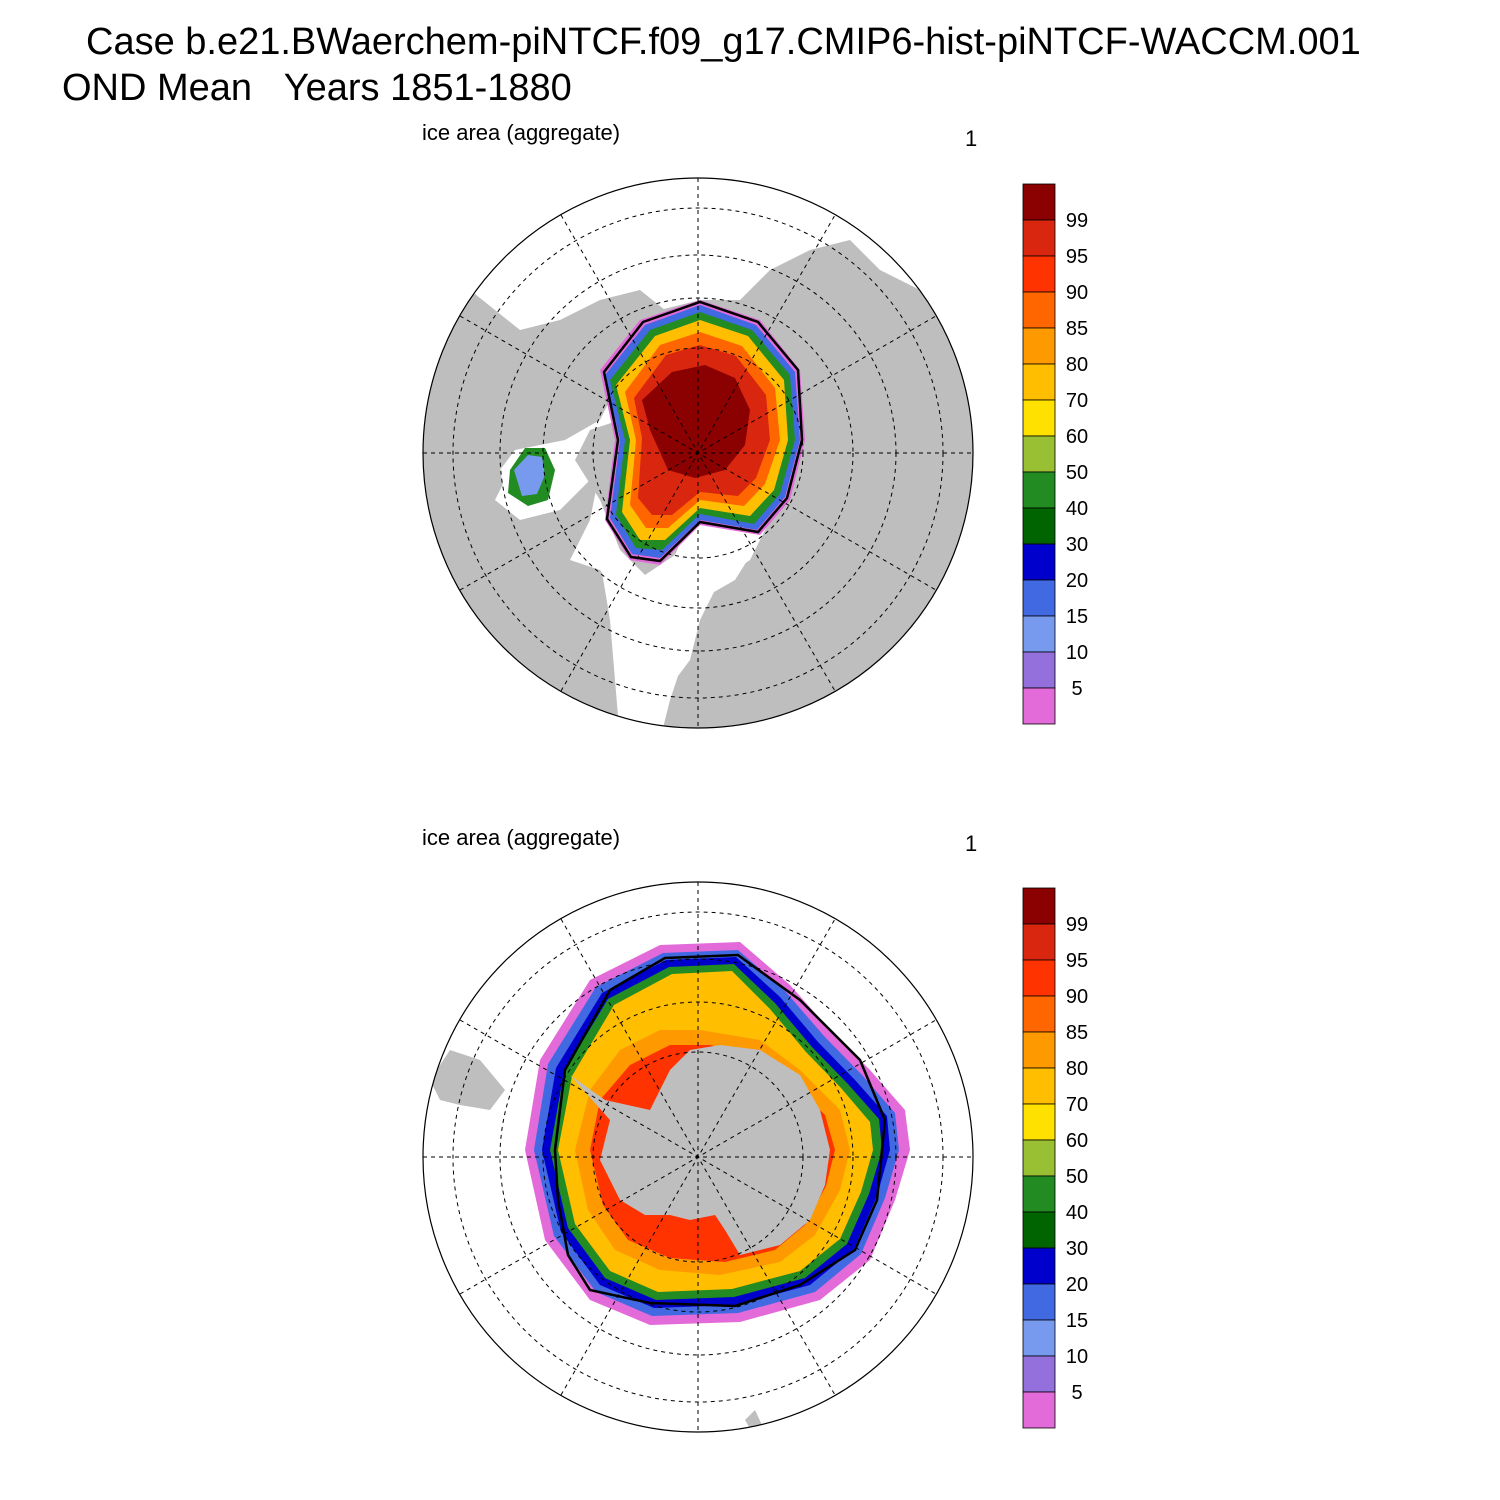 The image size is (1500, 1500). I want to click on north-colorbar-label-50: 50, so click(1077, 473).